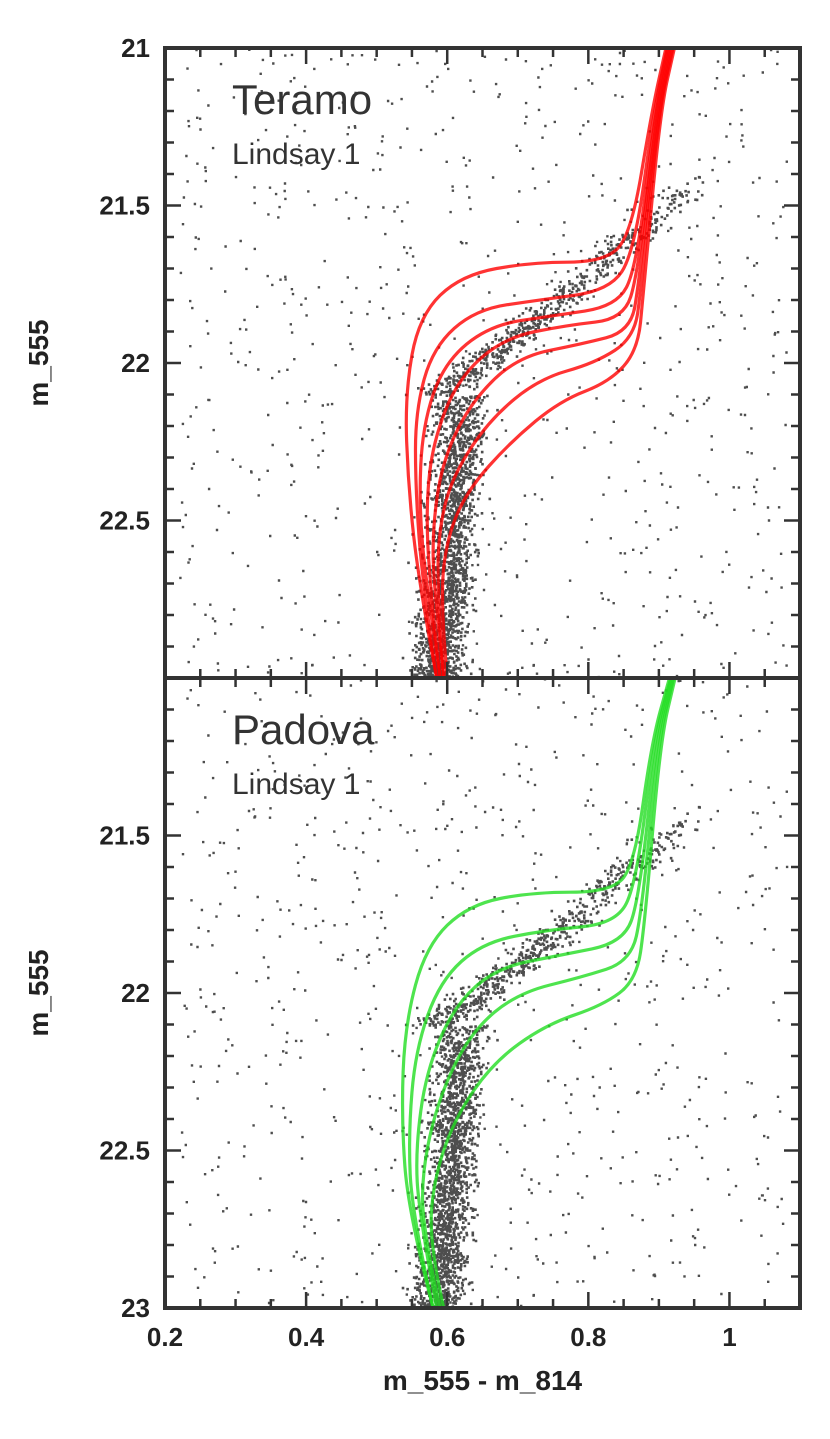  I want to click on y-tick-label: 23, so click(135, 1308).